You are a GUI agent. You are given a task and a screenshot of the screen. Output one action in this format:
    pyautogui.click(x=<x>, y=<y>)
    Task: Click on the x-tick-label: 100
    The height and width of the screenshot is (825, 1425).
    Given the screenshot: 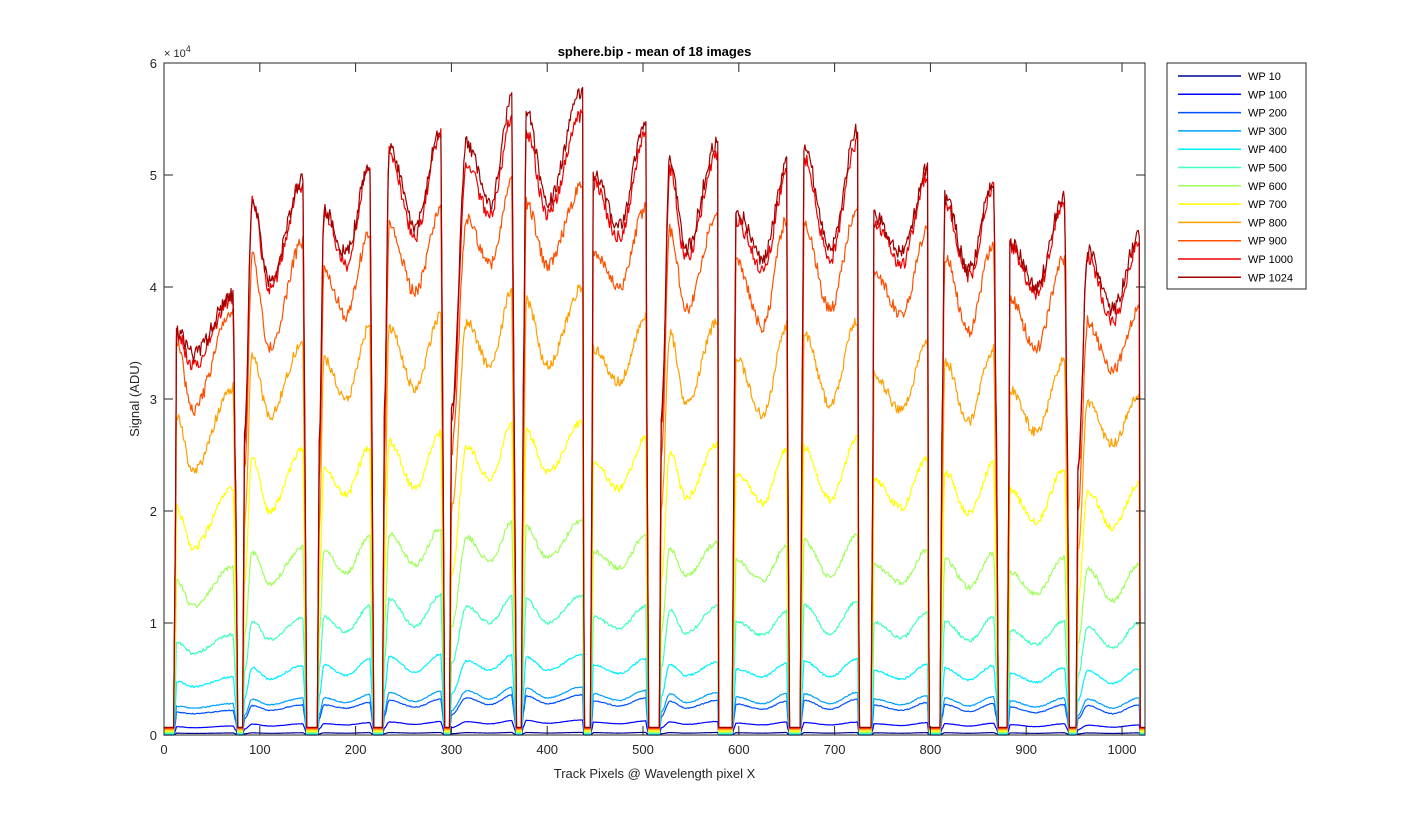 What is the action you would take?
    pyautogui.click(x=260, y=749)
    